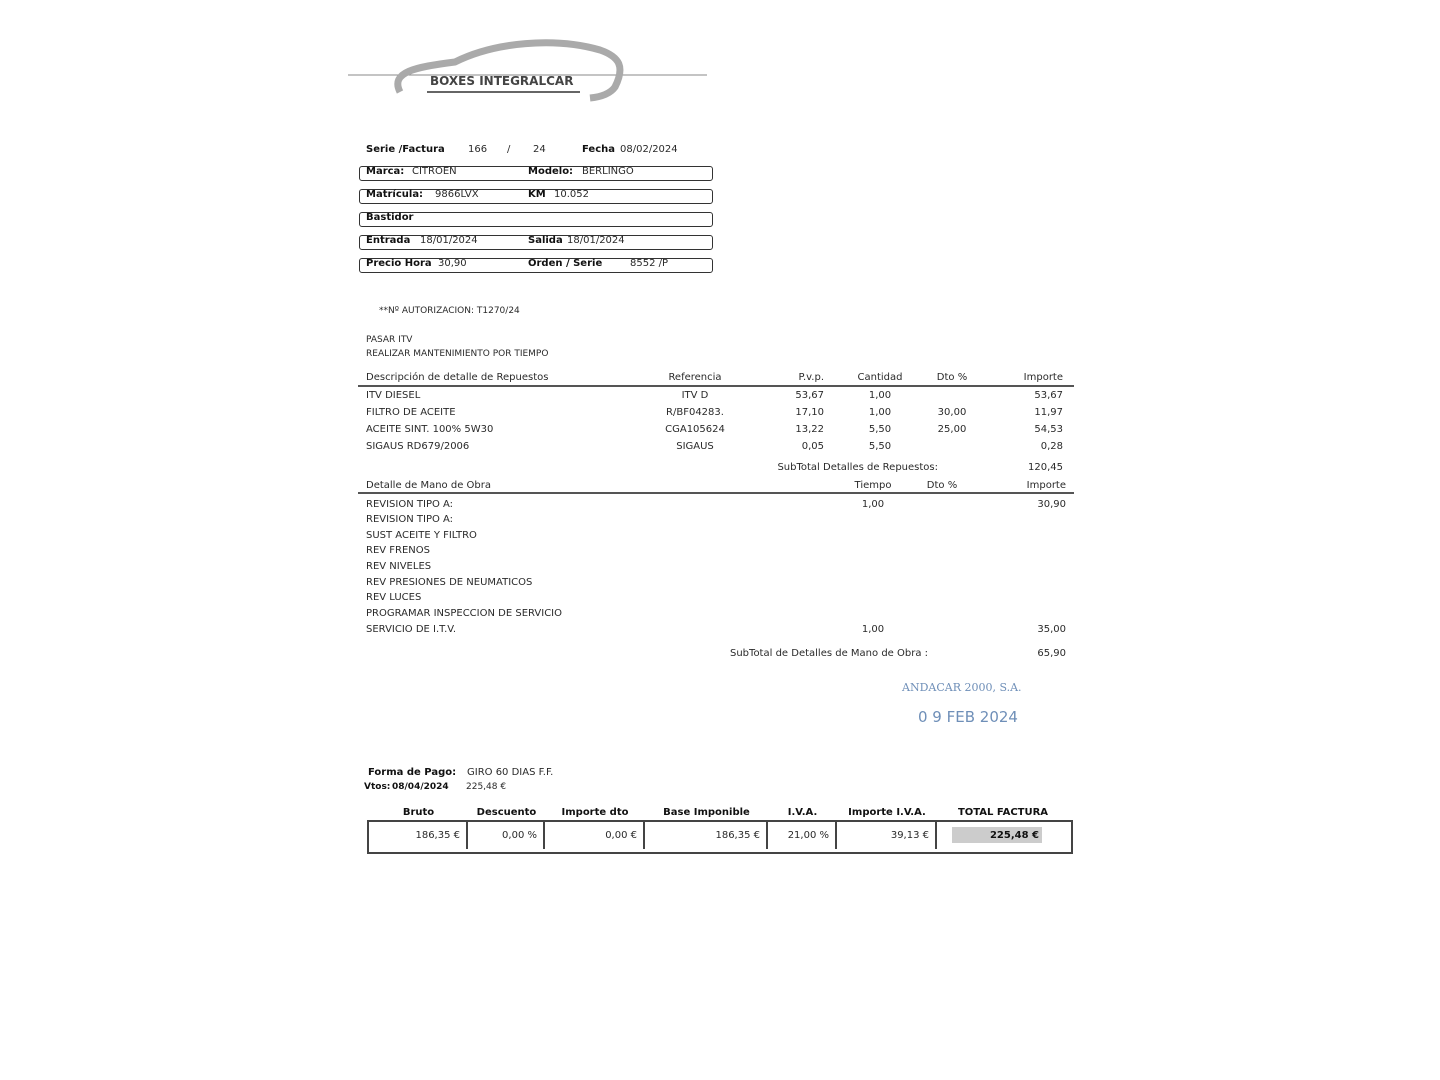 This screenshot has height=1080, width=1440. I want to click on totals-value-4: 21,00 %, so click(808, 835).